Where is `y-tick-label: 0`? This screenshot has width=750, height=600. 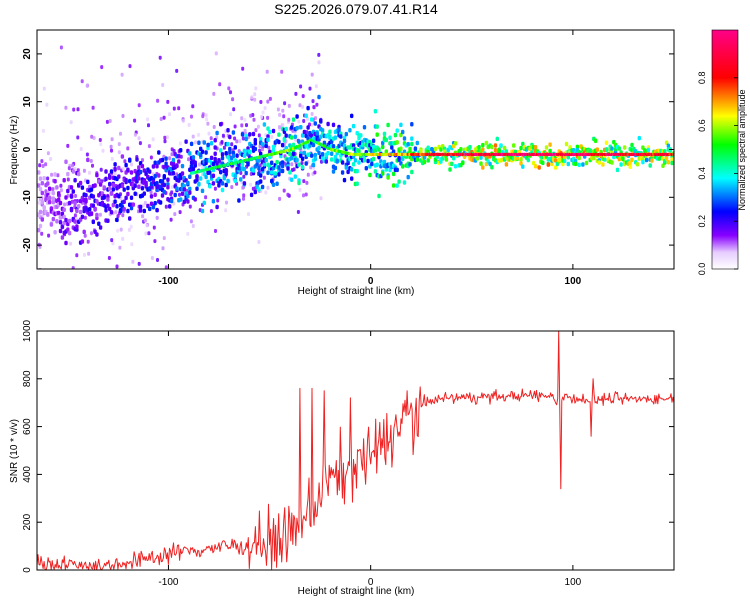 y-tick-label: 0 is located at coordinates (27, 149).